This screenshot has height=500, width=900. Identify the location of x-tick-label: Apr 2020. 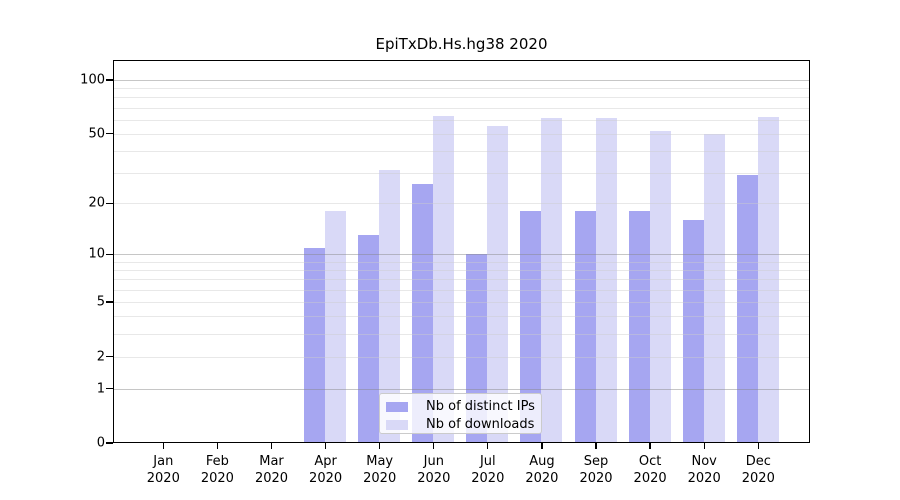
(326, 470).